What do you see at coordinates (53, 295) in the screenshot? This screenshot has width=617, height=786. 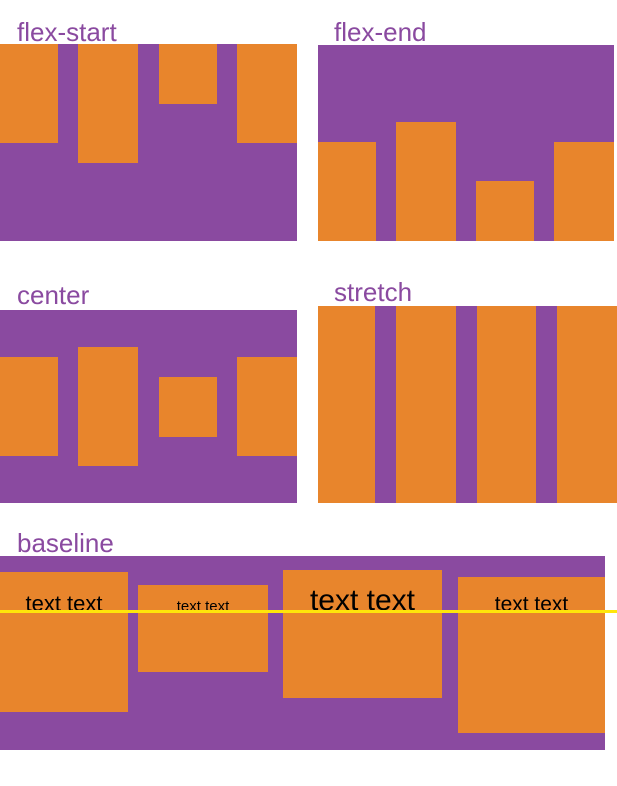 I see `panel-label-center: center` at bounding box center [53, 295].